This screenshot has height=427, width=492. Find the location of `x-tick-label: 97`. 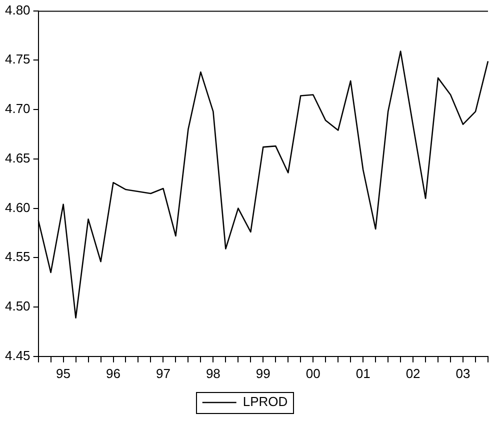

x-tick-label: 97 is located at coordinates (163, 373).